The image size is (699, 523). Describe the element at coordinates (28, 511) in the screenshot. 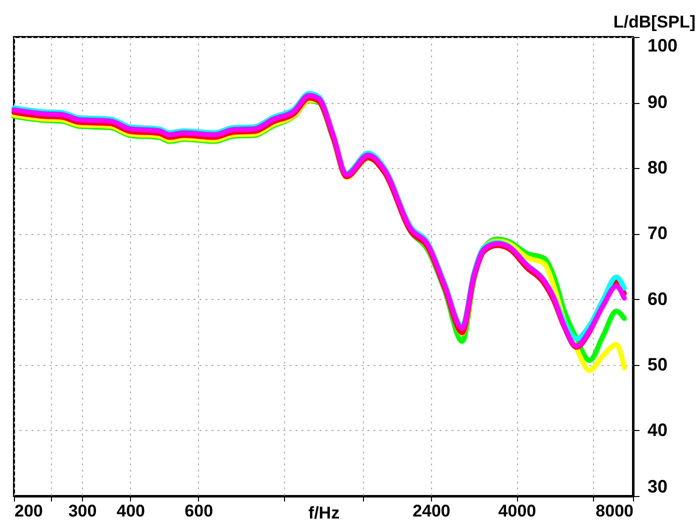

I see `x-tick-label: 200` at that location.